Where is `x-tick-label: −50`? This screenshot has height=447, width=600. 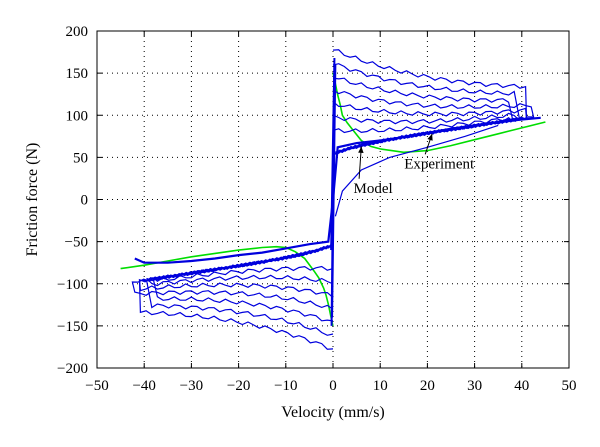
x-tick-label: −50 is located at coordinates (96, 386).